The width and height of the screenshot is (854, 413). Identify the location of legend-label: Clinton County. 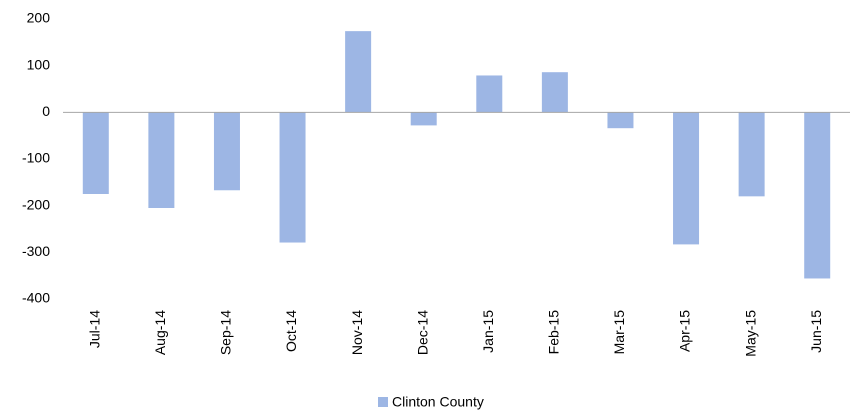
(438, 402).